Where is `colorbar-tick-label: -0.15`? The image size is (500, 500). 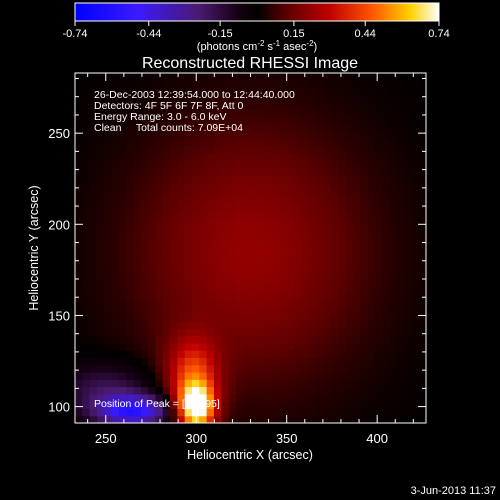
colorbar-tick-label: -0.15 is located at coordinates (220, 34).